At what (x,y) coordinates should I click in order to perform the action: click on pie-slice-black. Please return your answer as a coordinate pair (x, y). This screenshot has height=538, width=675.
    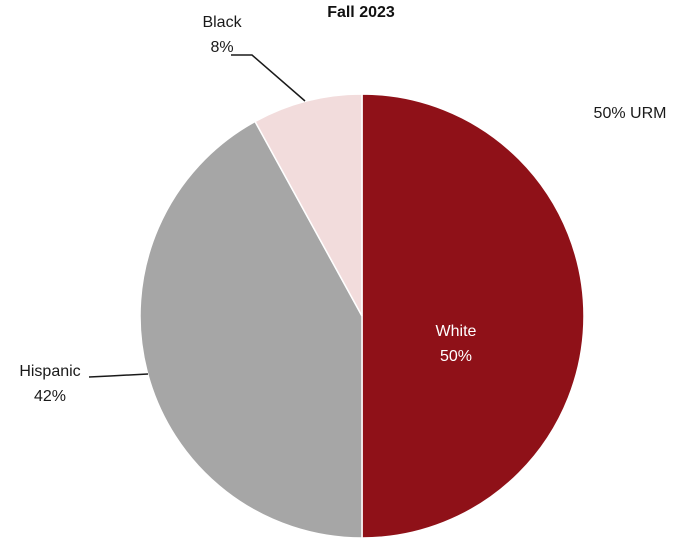
    Looking at the image, I should click on (308, 205).